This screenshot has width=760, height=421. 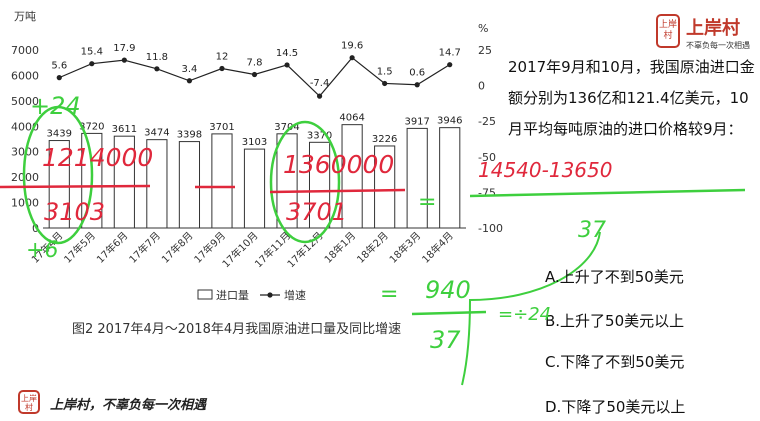 What do you see at coordinates (615, 362) in the screenshot?
I see `option-c: C.下降了不到50美元` at bounding box center [615, 362].